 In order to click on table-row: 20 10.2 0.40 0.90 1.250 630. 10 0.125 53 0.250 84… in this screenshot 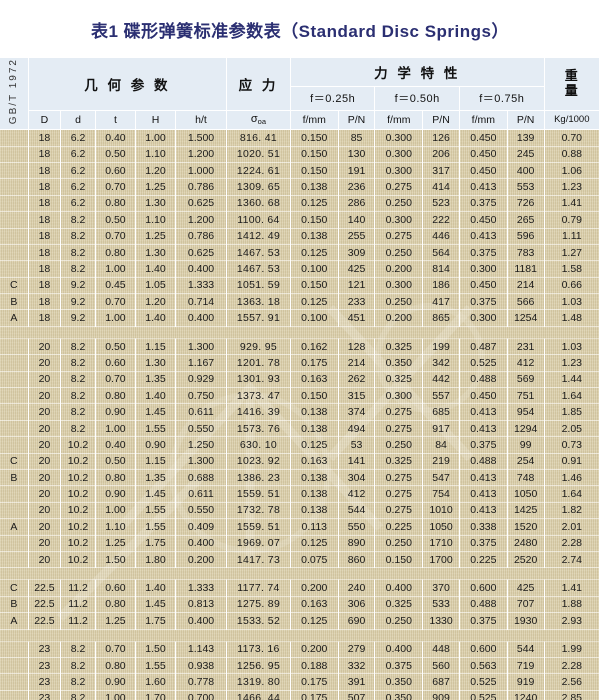, I will do `click(300, 445)`.